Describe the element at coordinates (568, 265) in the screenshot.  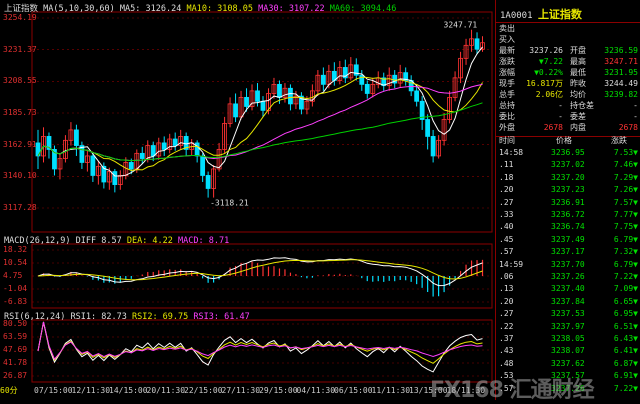
I see `trade-row: 14:59 3237.70 6.79▼` at that location.